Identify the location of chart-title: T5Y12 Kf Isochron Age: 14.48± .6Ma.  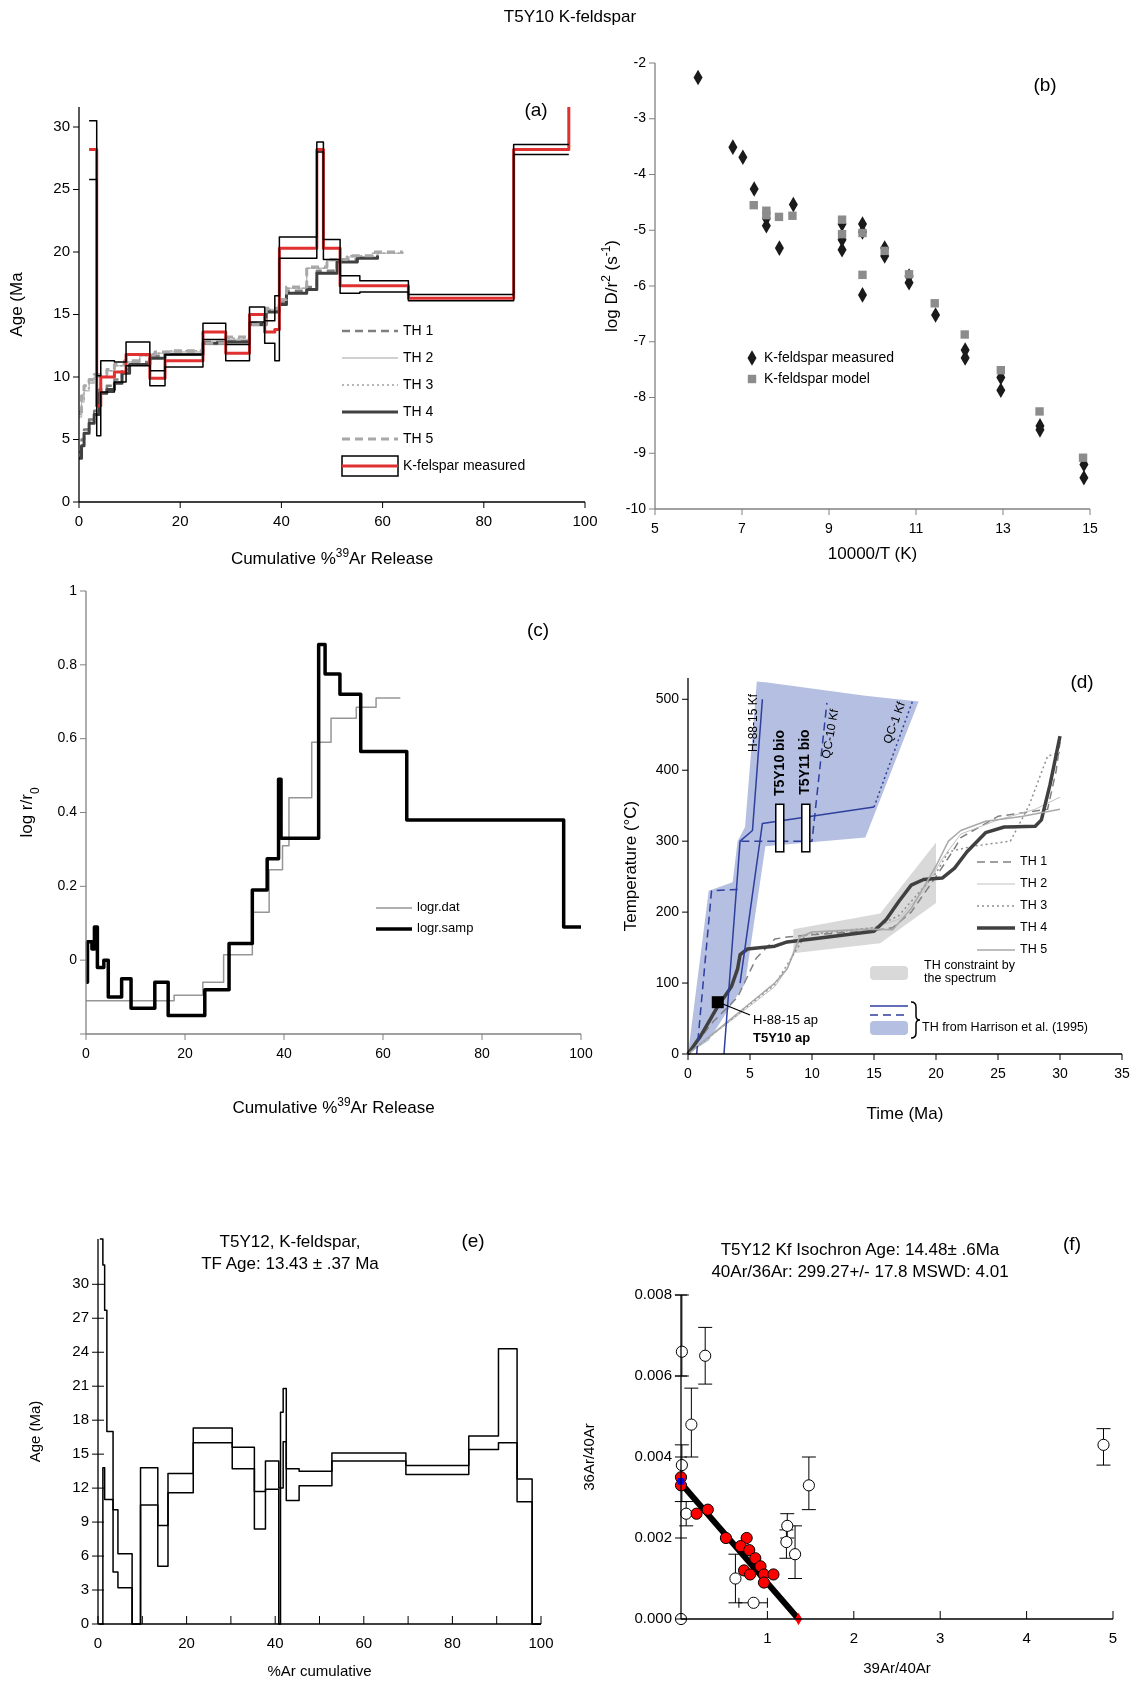
(860, 1249).